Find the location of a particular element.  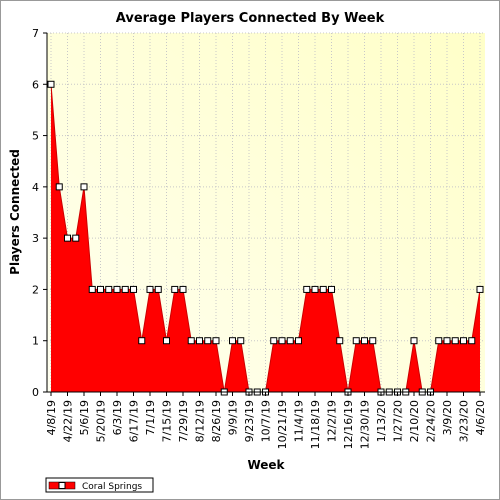

chart-title: Average Players Connected By Week is located at coordinates (250, 18).